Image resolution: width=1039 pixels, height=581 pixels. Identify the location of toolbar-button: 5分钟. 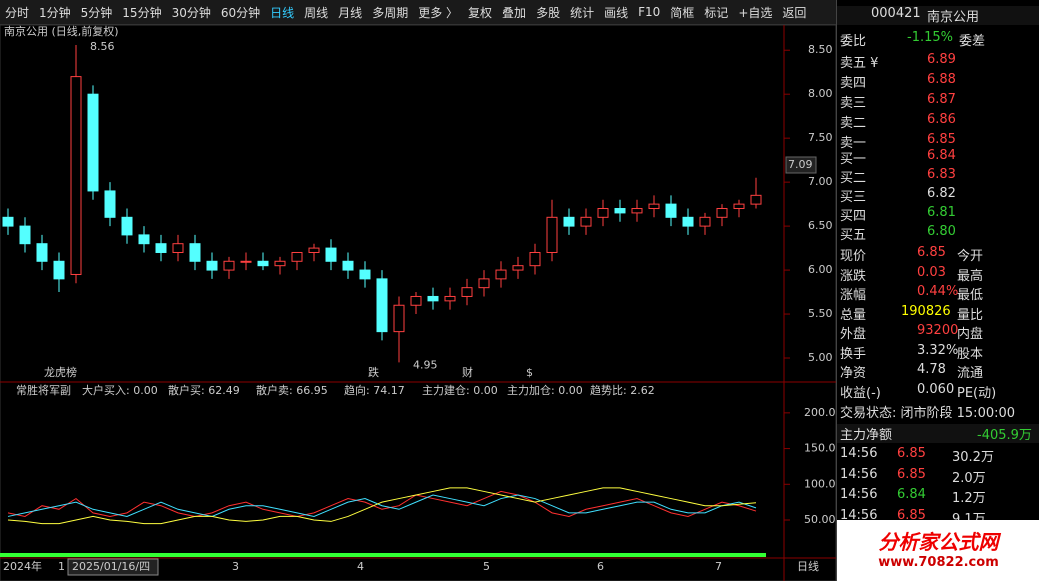
(96, 12).